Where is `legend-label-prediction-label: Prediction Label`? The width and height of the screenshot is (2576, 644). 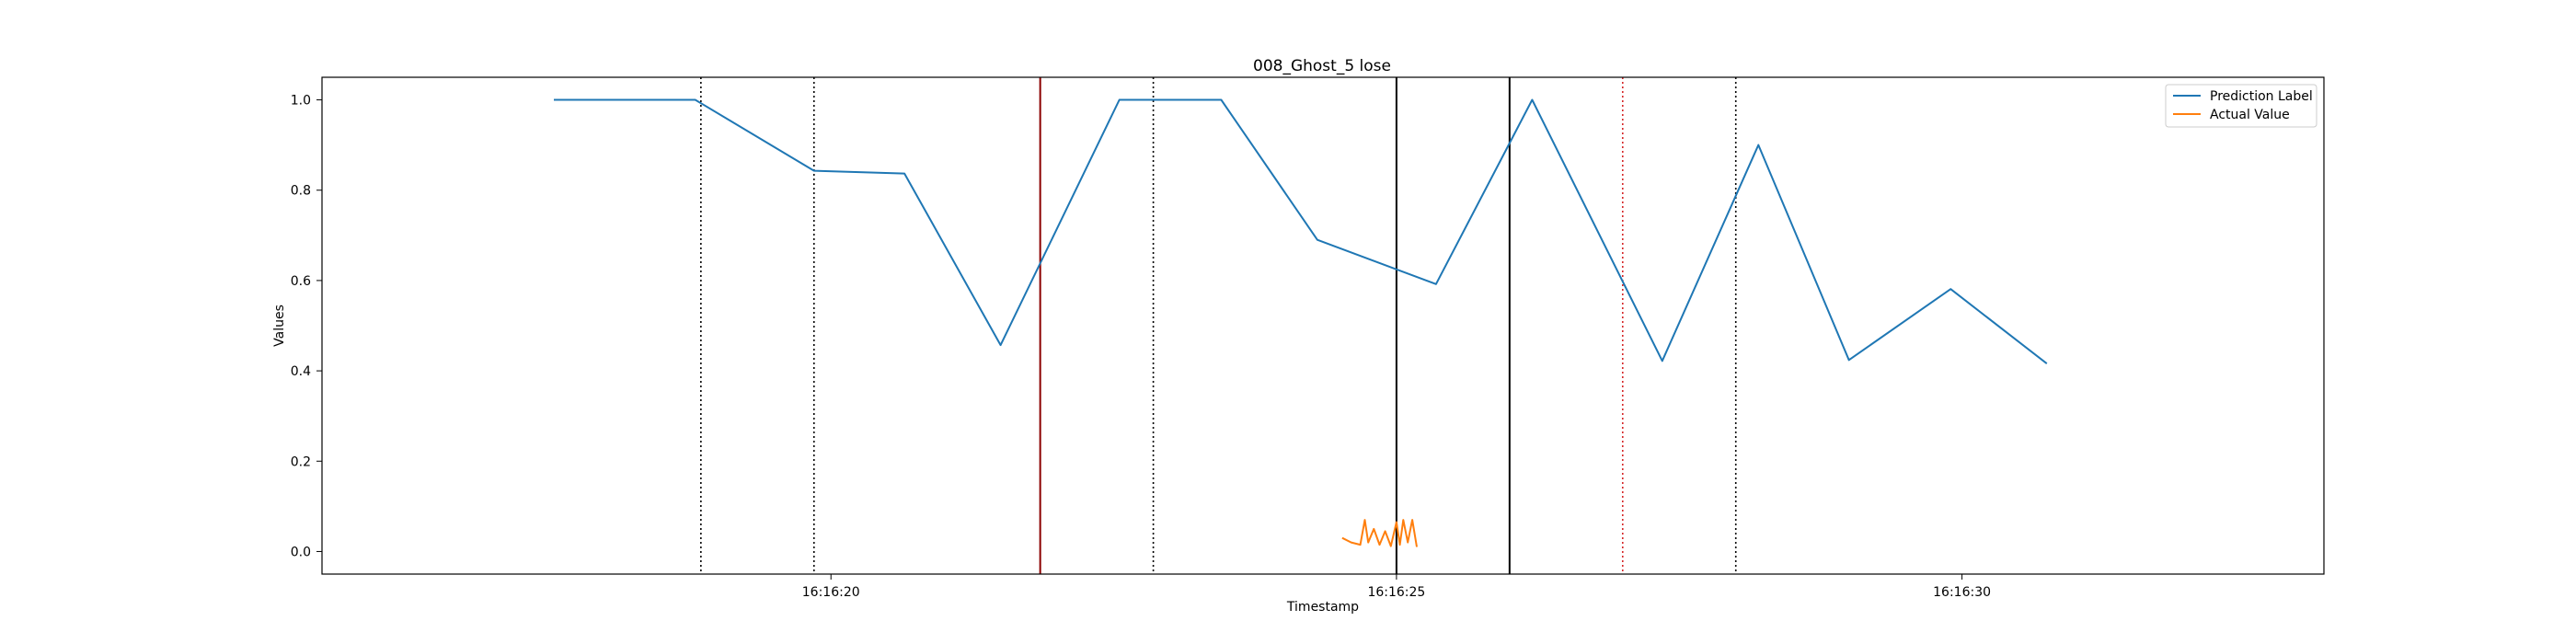
legend-label-prediction-label: Prediction Label is located at coordinates (2261, 96).